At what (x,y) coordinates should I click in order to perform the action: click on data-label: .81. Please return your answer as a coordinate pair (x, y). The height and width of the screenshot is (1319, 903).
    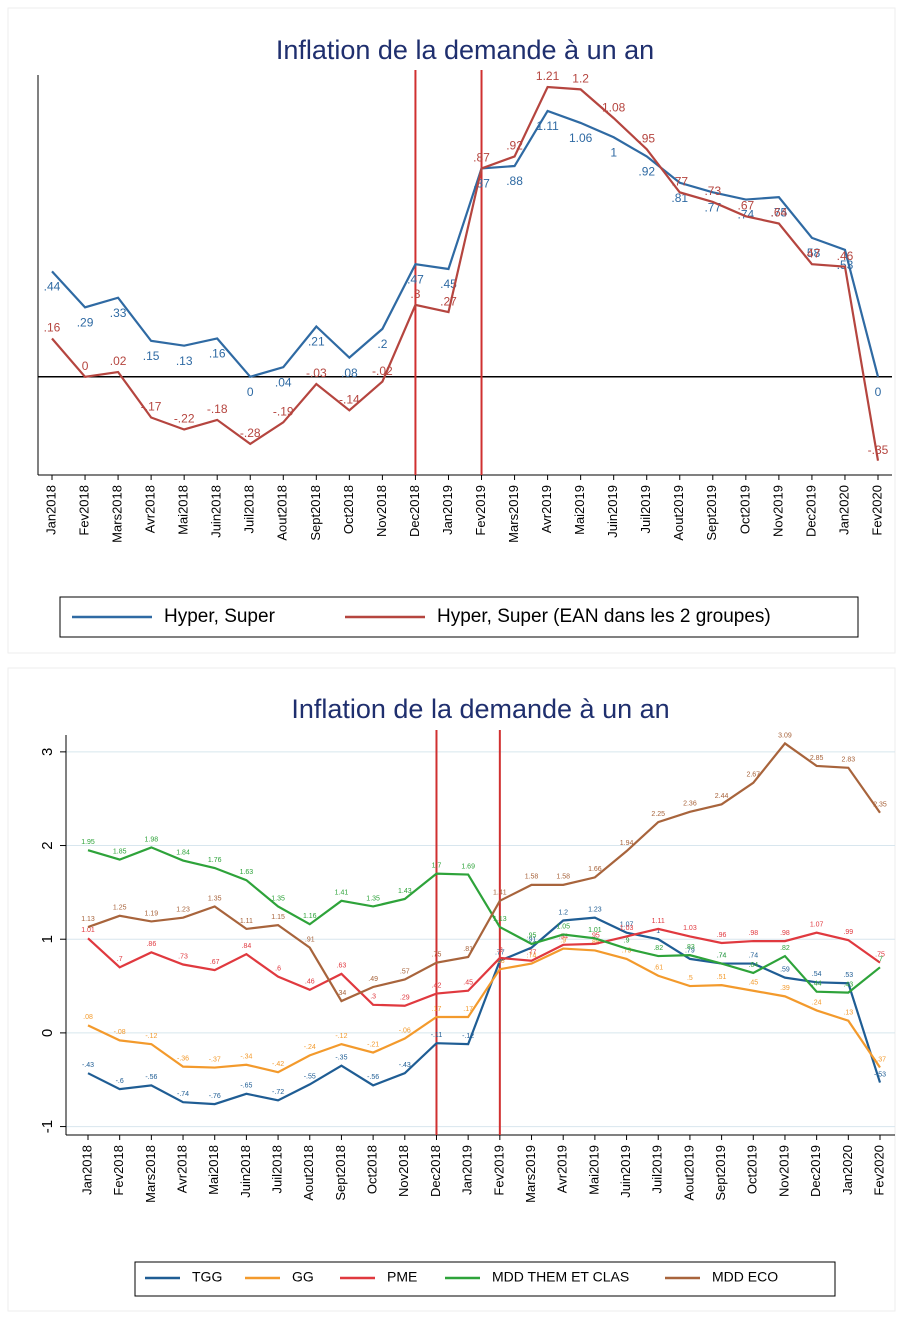
    Looking at the image, I should click on (468, 949).